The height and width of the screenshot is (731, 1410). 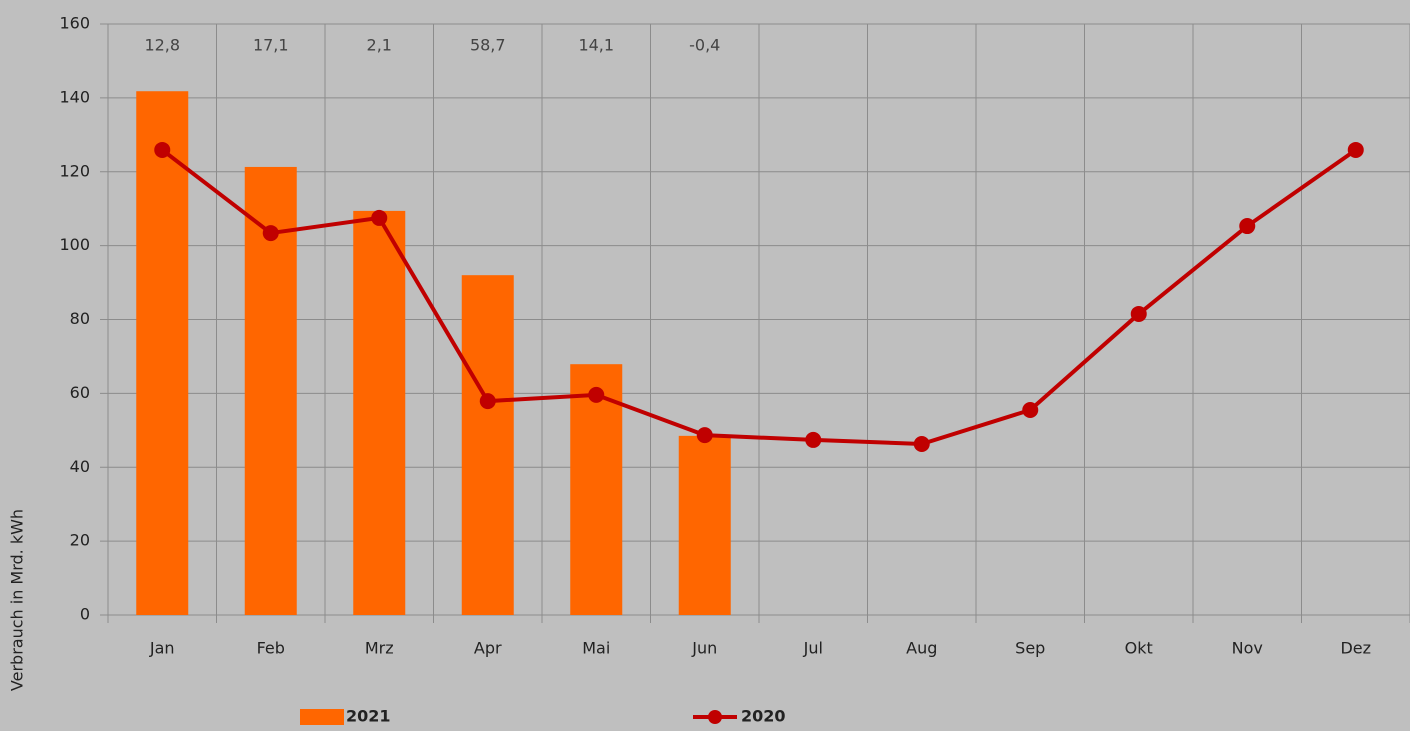 I want to click on legend-label: 2020, so click(x=763, y=716).